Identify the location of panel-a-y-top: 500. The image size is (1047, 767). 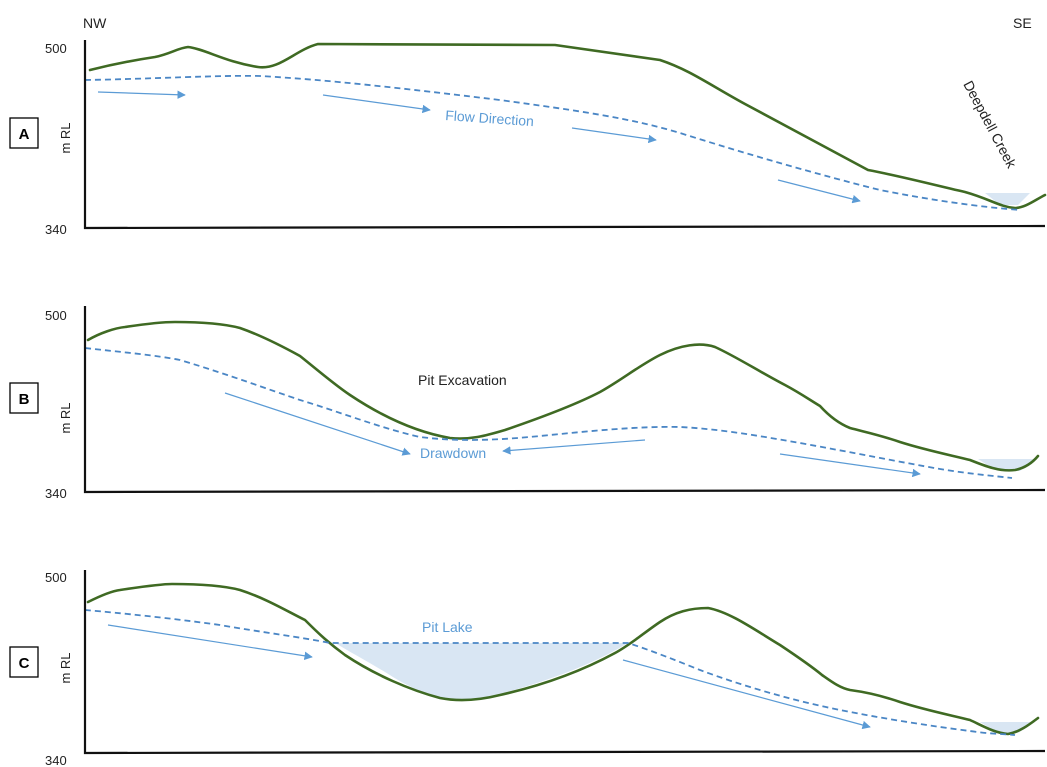
(56, 48).